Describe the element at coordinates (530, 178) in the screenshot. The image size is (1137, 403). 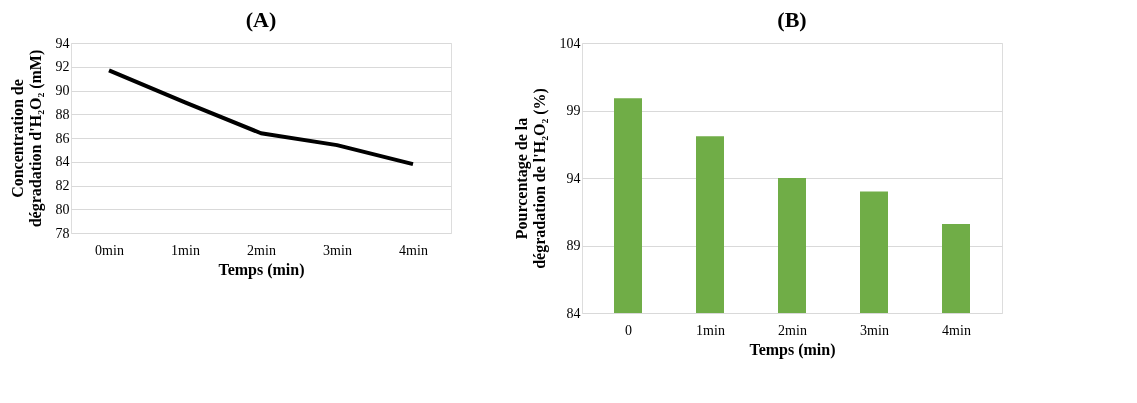
I see `y-axis-title: Pourcentage de la dégradation de l'H₂O₂ (%)` at that location.